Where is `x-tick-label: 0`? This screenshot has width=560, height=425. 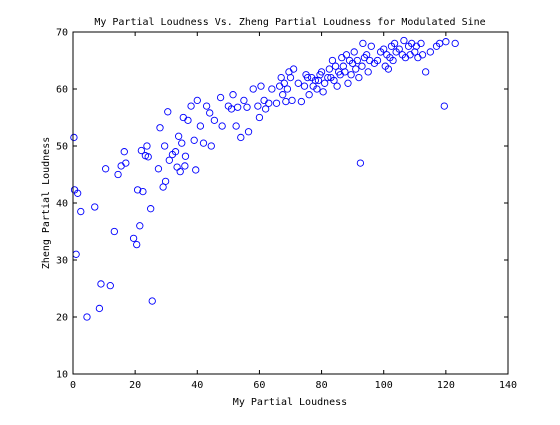
x-tick-label: 0 is located at coordinates (73, 385).